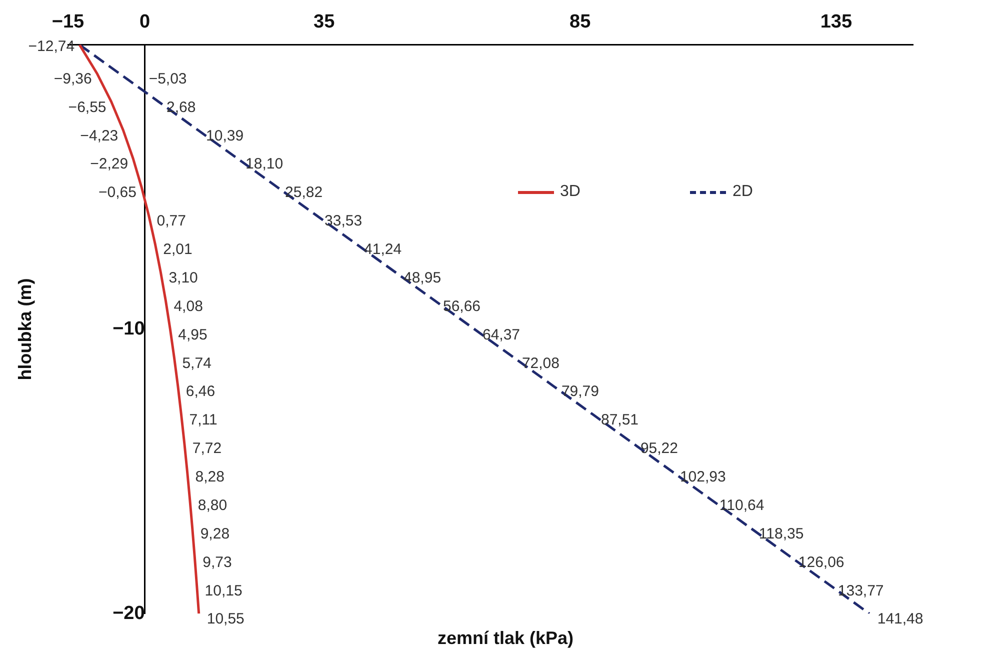 The height and width of the screenshot is (660, 981). Describe the element at coordinates (197, 363) in the screenshot. I see `data-label: 5,74` at that location.